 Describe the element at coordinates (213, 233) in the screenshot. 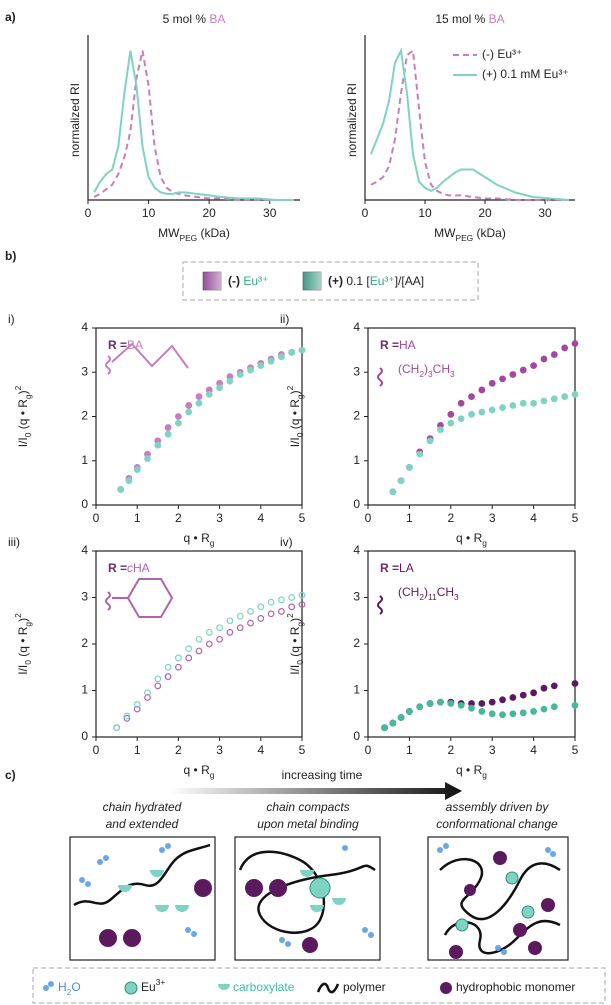

I see `text-part: (kDa)` at that location.